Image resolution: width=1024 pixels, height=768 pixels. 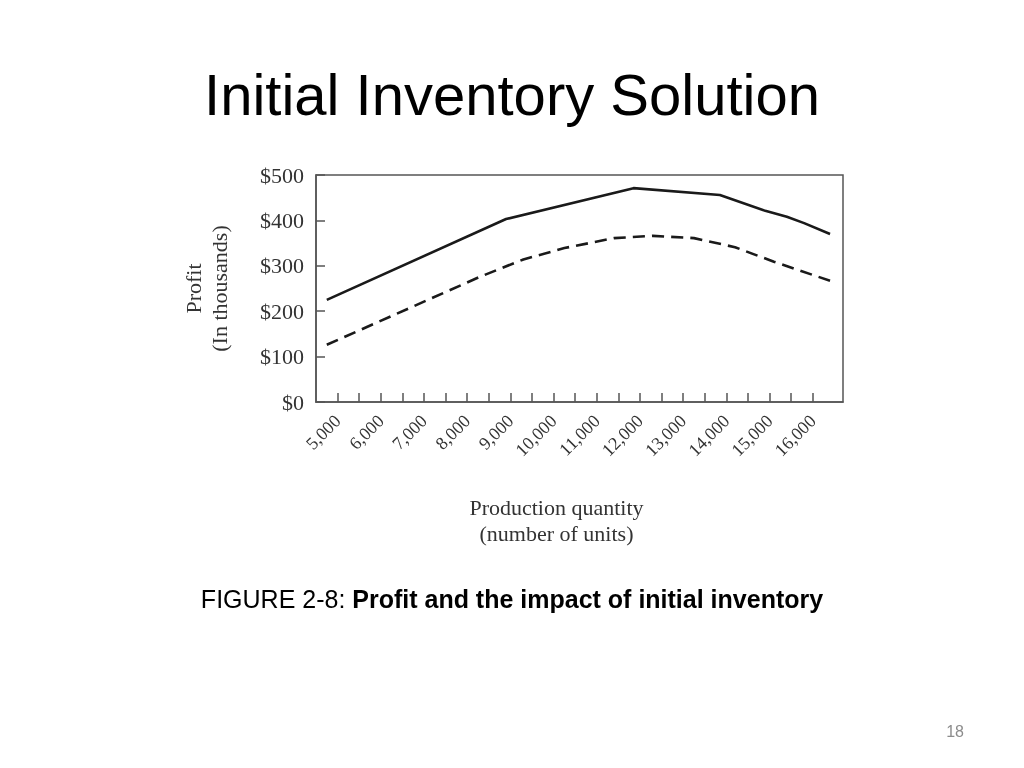 I want to click on text: 18, so click(x=955, y=731).